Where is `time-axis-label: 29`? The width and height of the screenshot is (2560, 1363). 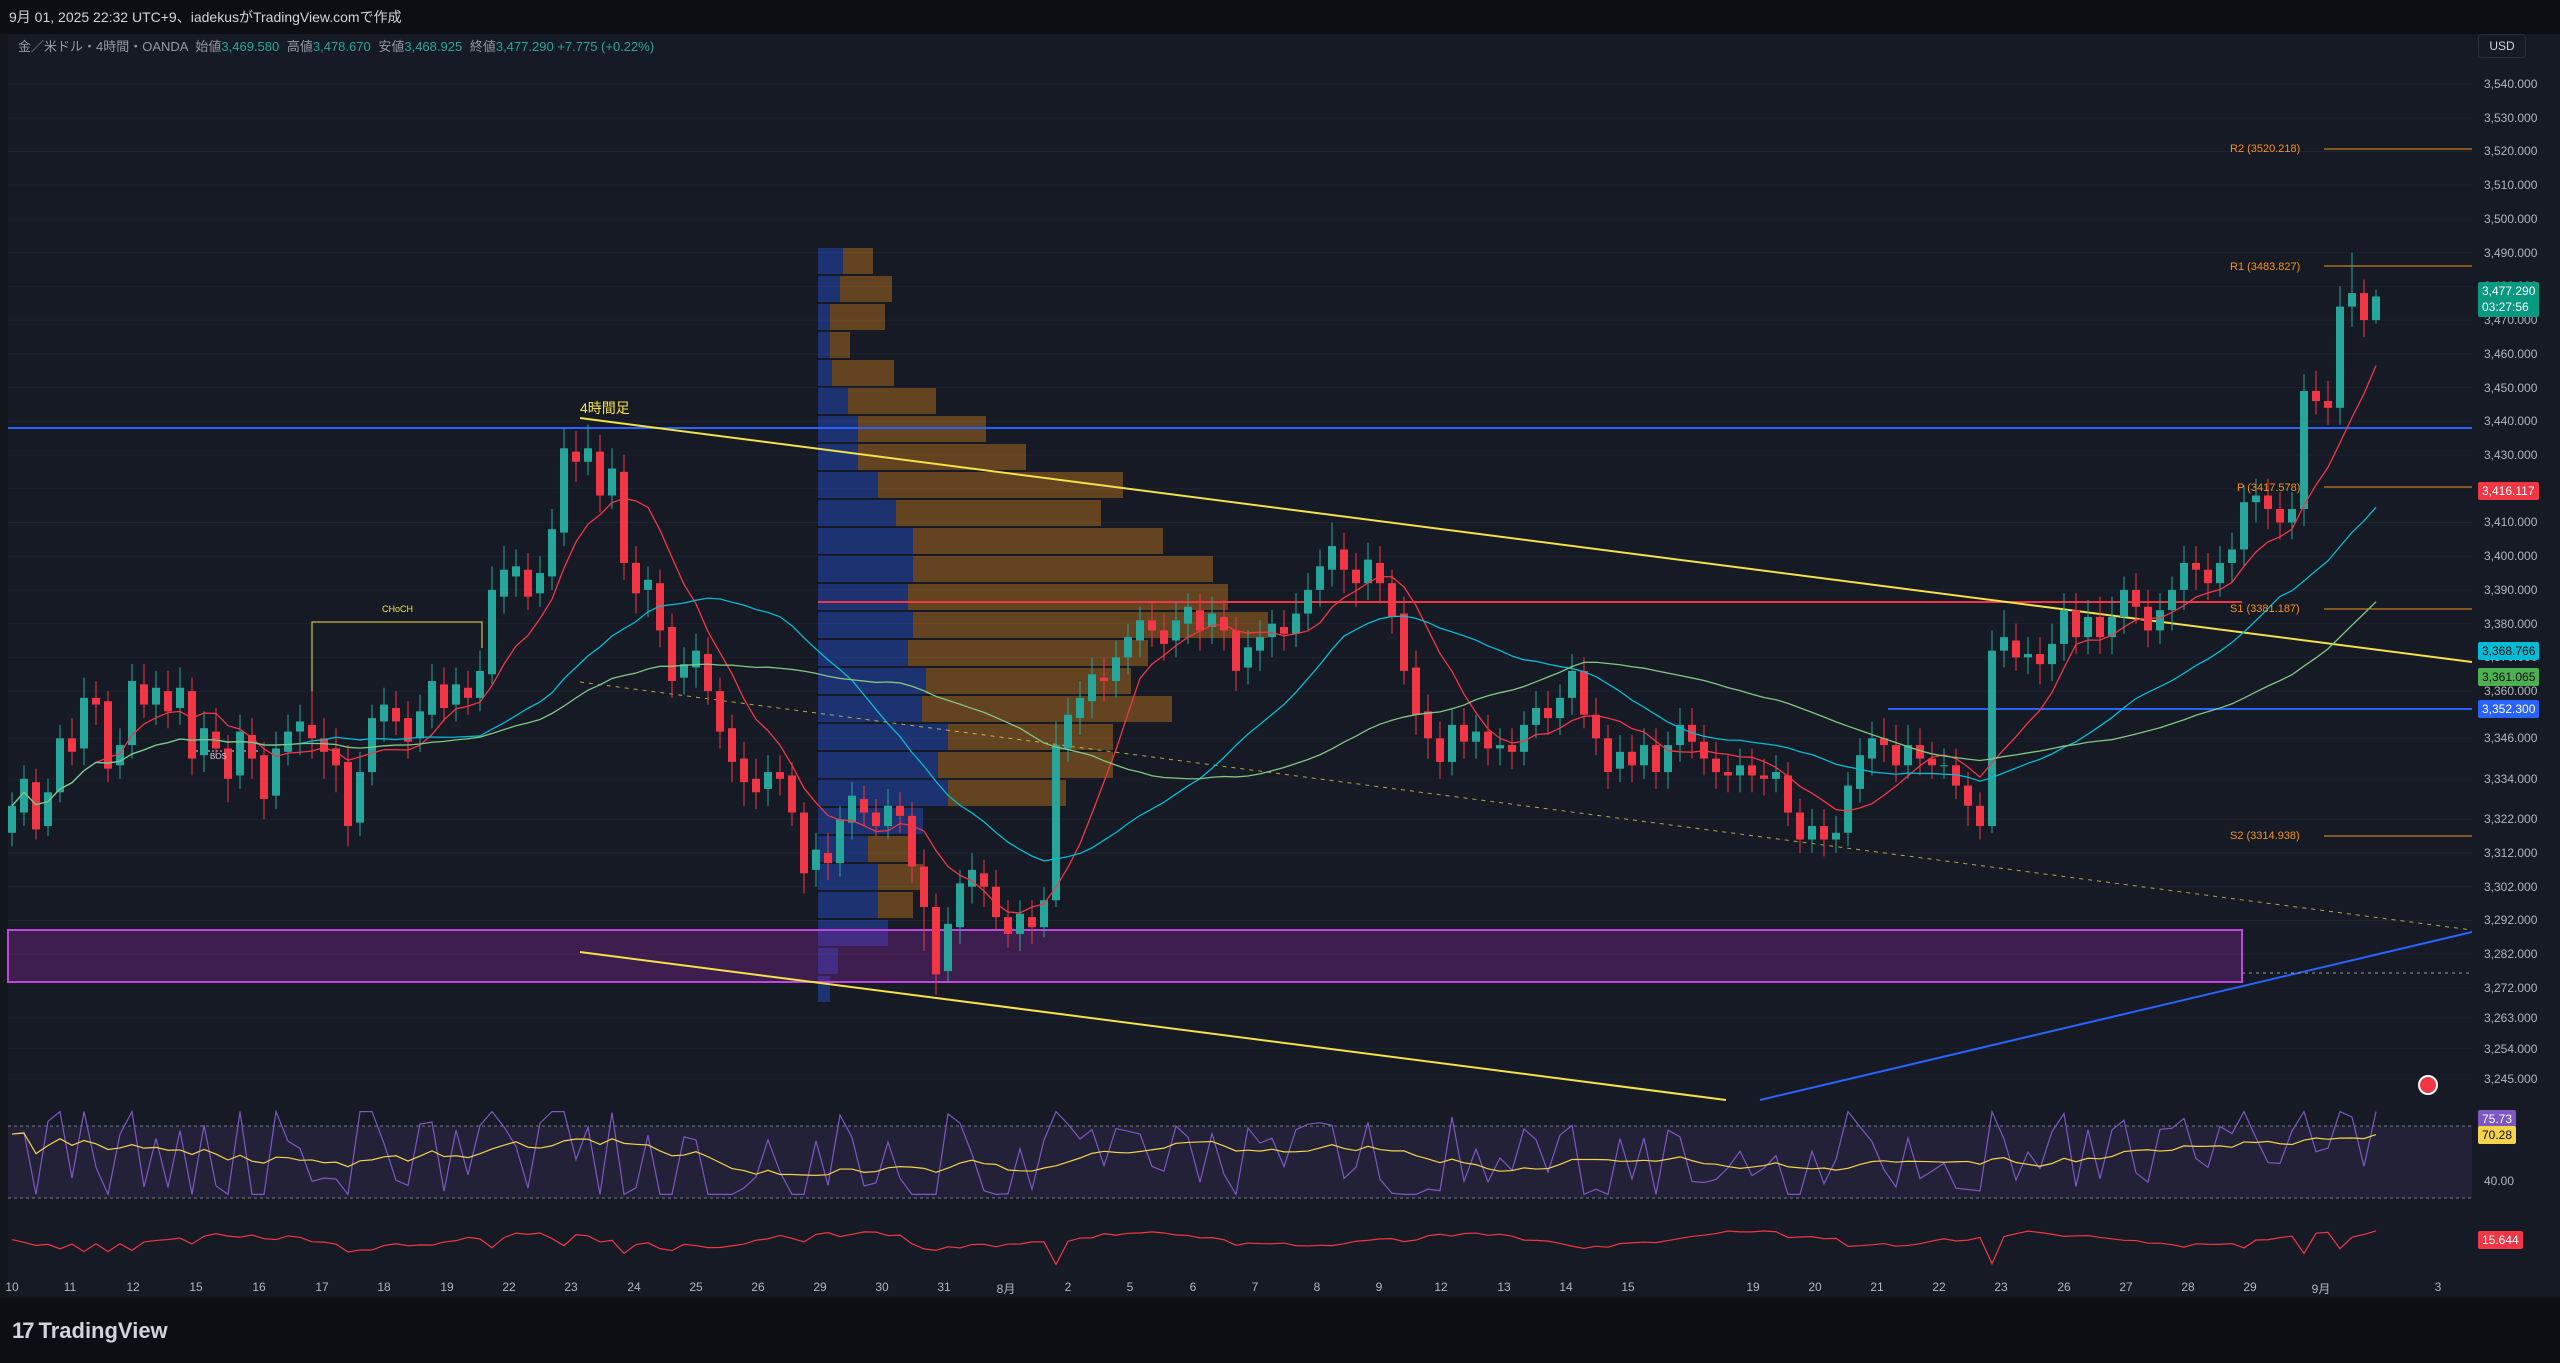
time-axis-label: 29 is located at coordinates (2250, 1287).